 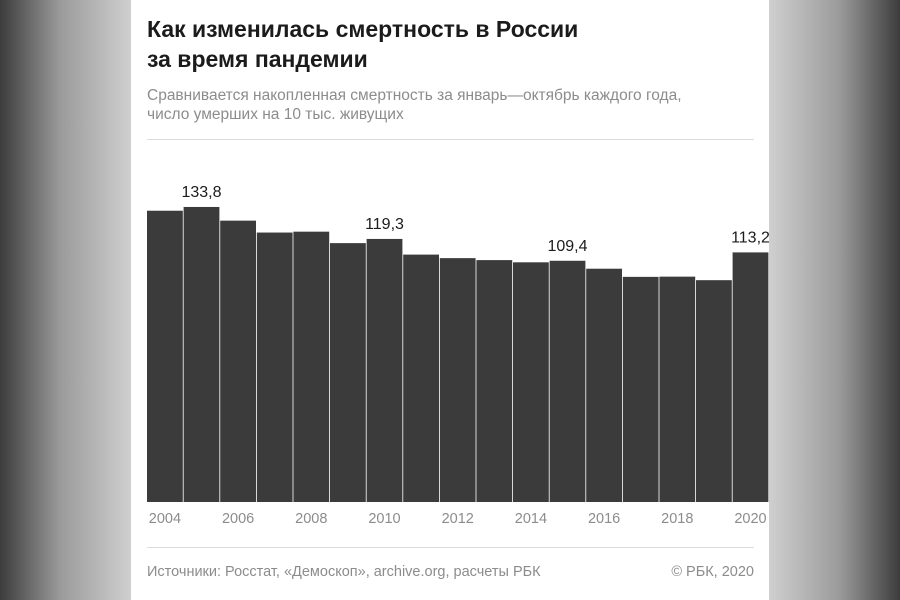 What do you see at coordinates (238, 361) in the screenshot?
I see `bar-2006` at bounding box center [238, 361].